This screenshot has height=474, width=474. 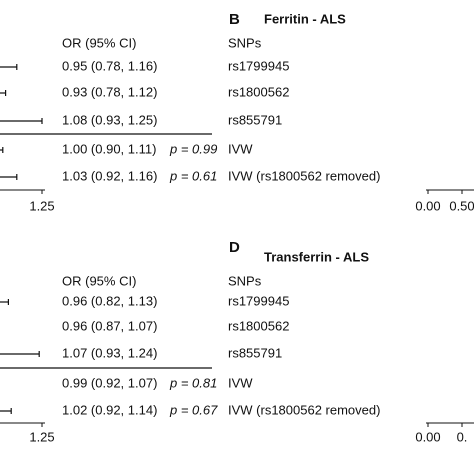 What do you see at coordinates (193, 148) in the screenshot?
I see `p-value: p = 0.99` at bounding box center [193, 148].